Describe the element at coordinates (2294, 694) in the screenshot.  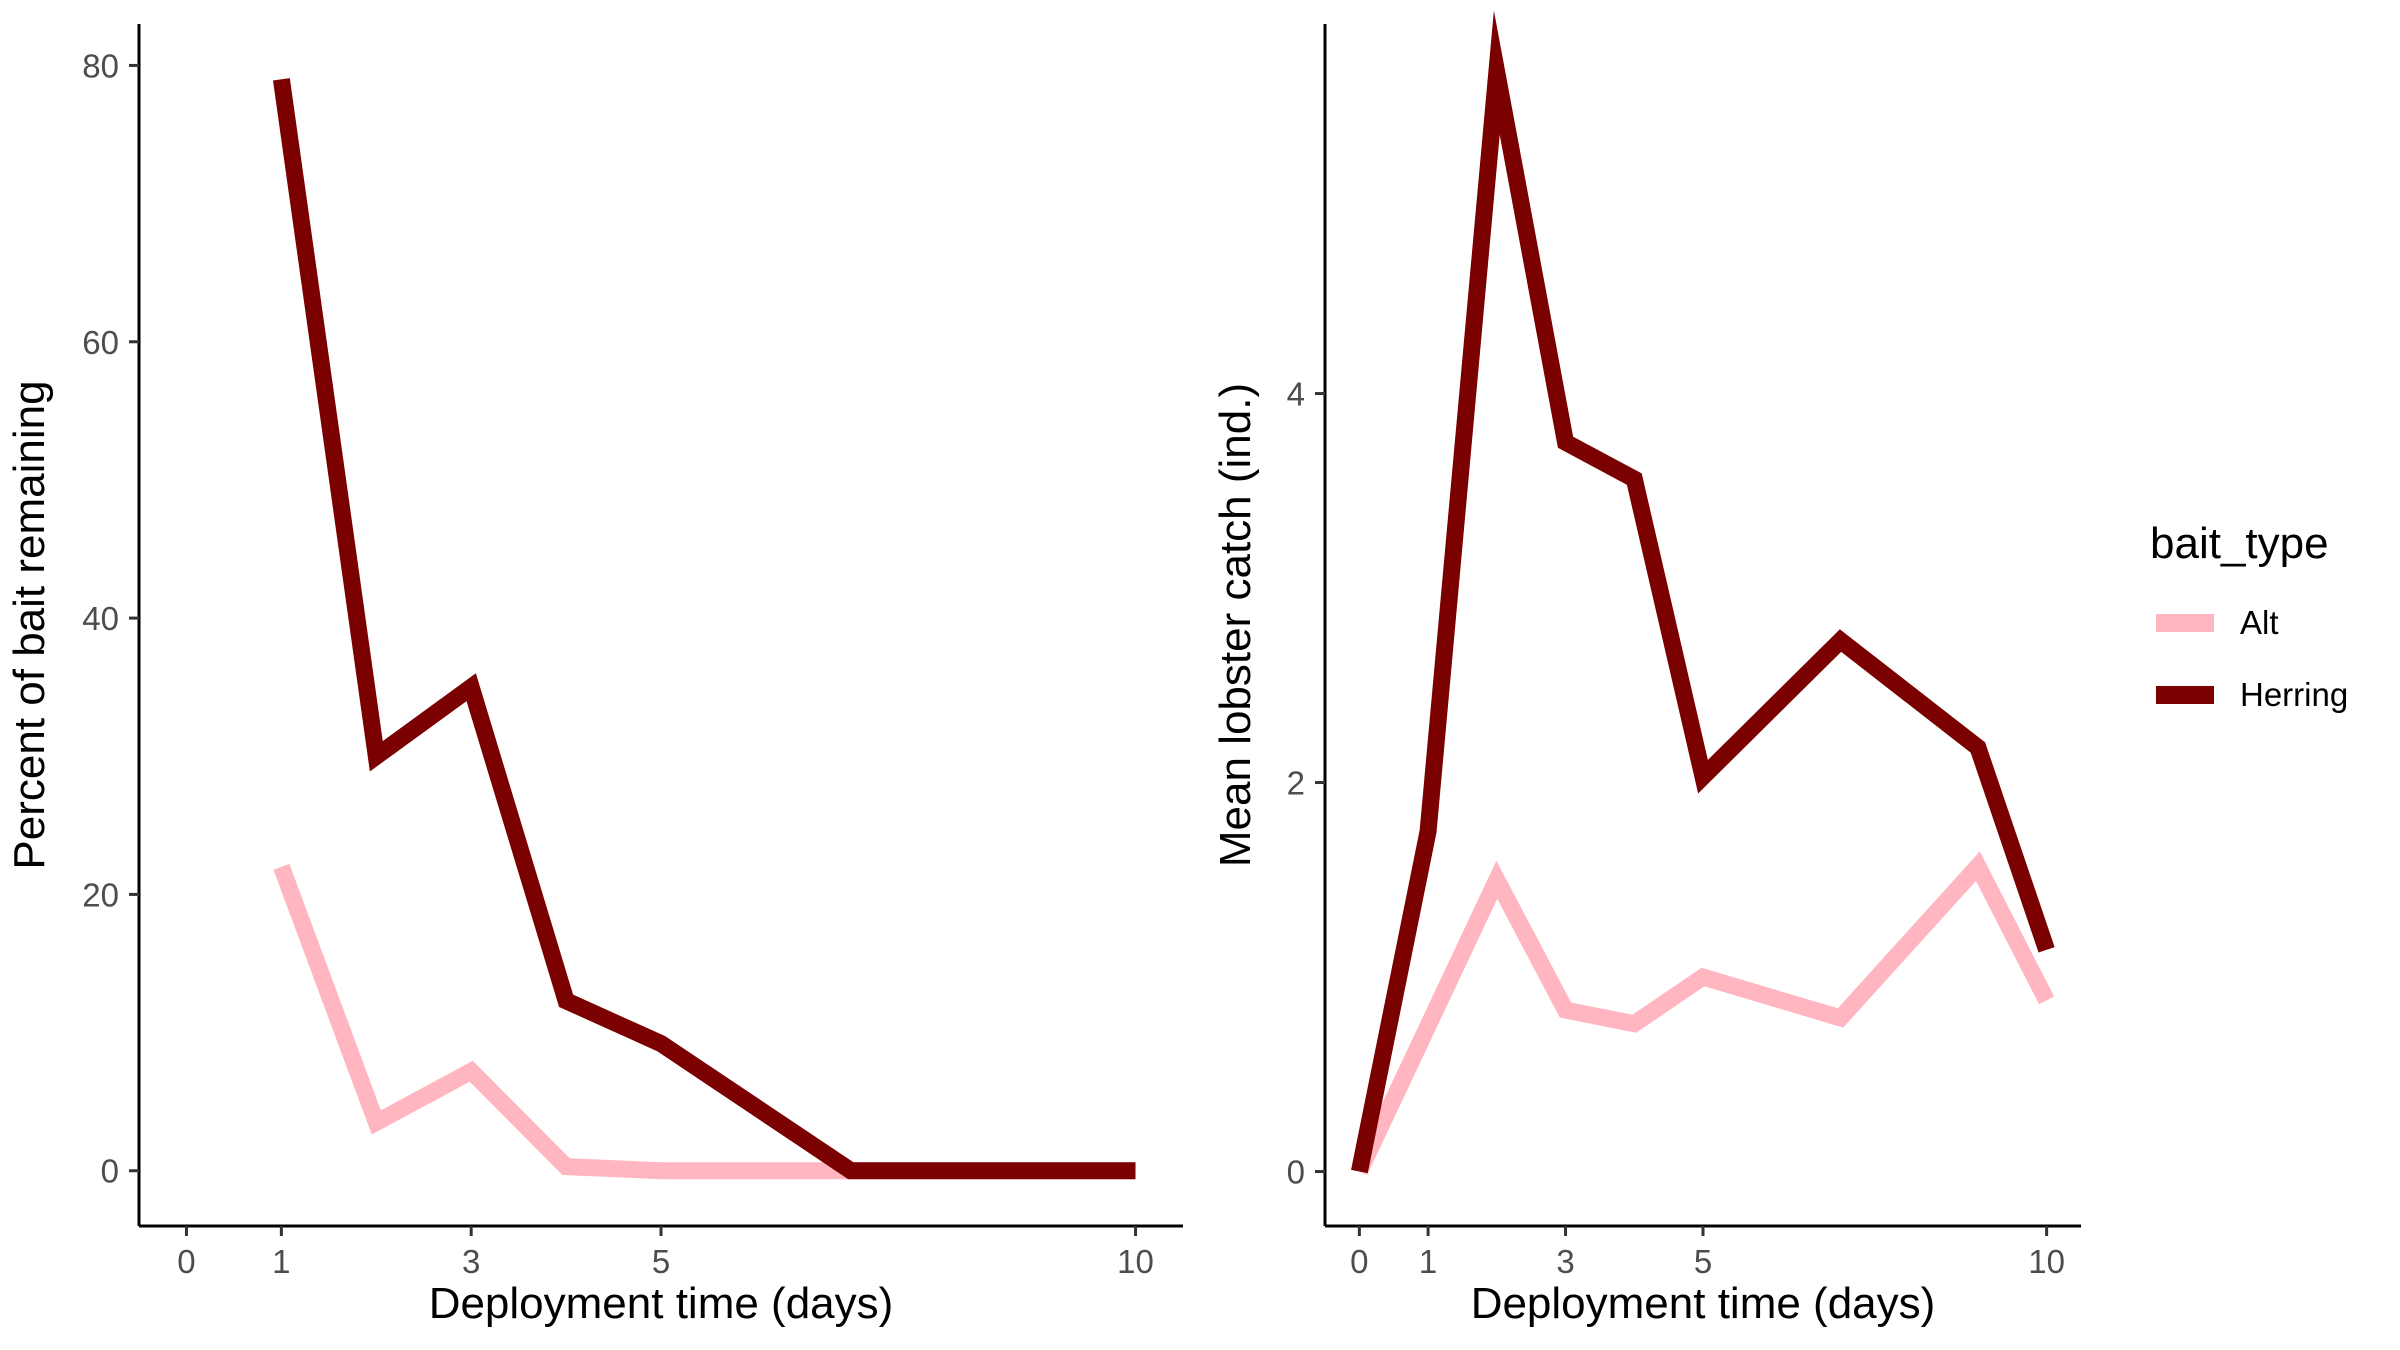
I see `legend-label-herring: Herring` at that location.